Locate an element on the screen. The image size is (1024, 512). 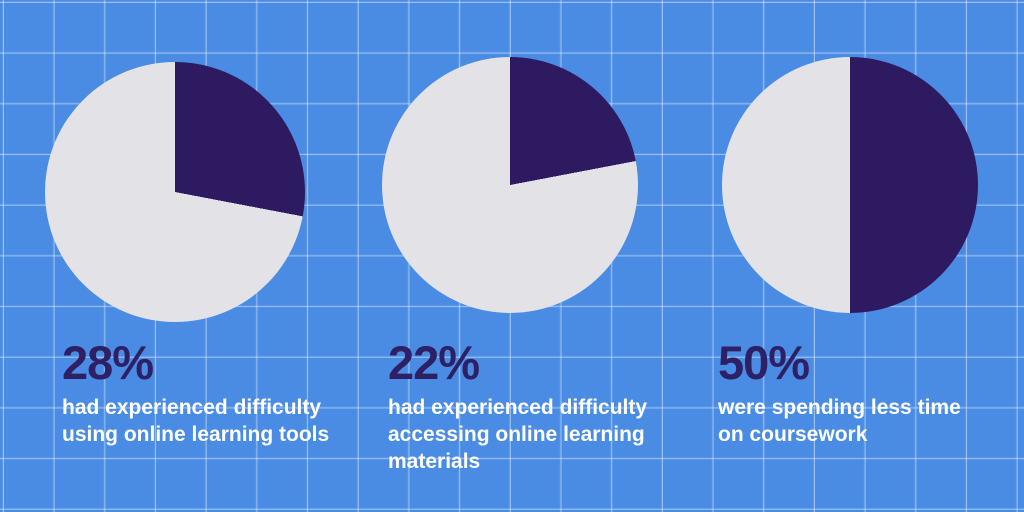
stat-number-2: 22% is located at coordinates (434, 362).